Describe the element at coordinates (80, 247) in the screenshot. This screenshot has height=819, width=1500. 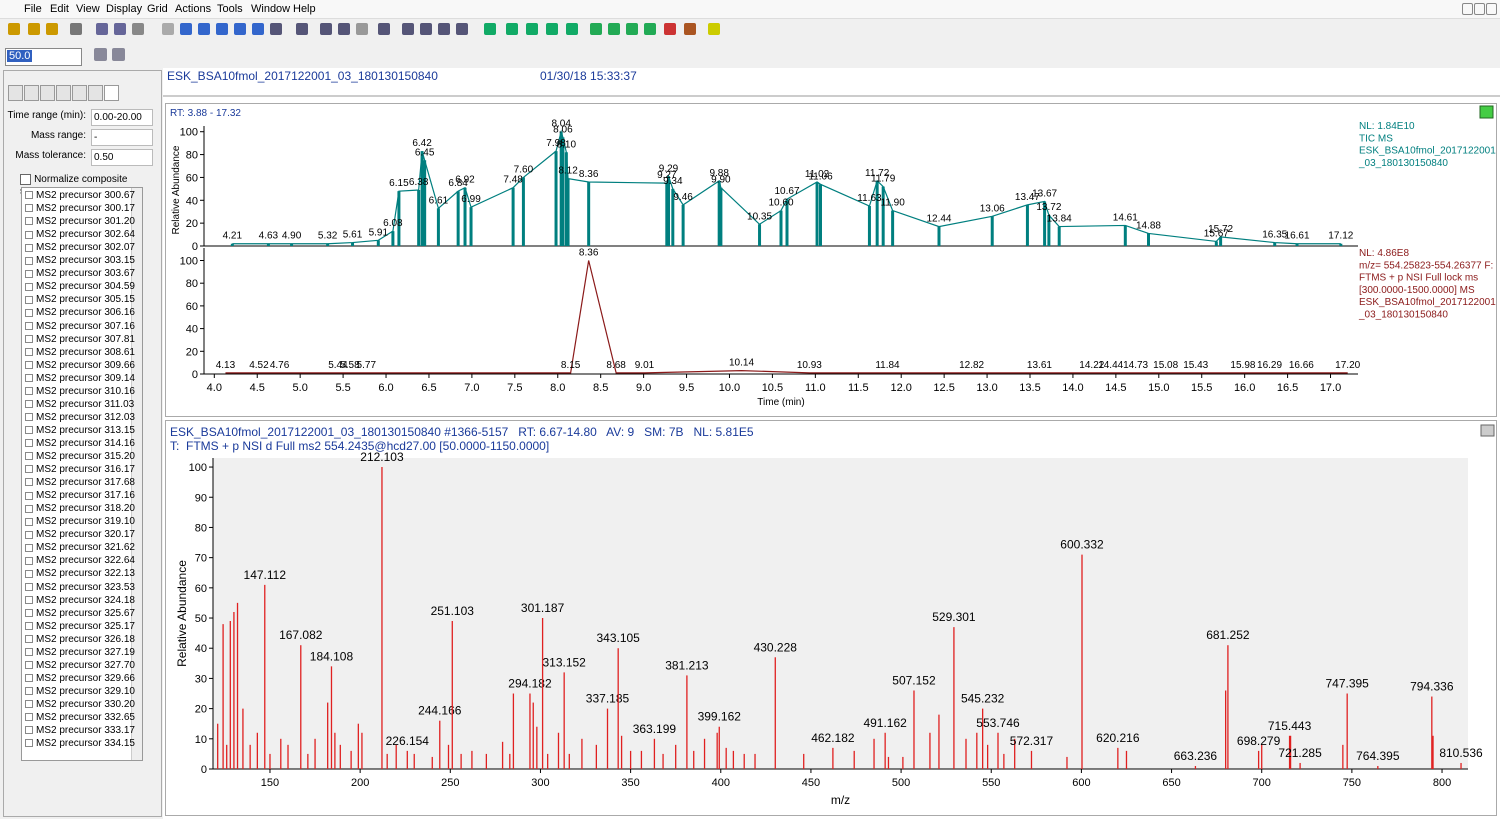
I see `list-item: MS2 precursor 302.07` at that location.